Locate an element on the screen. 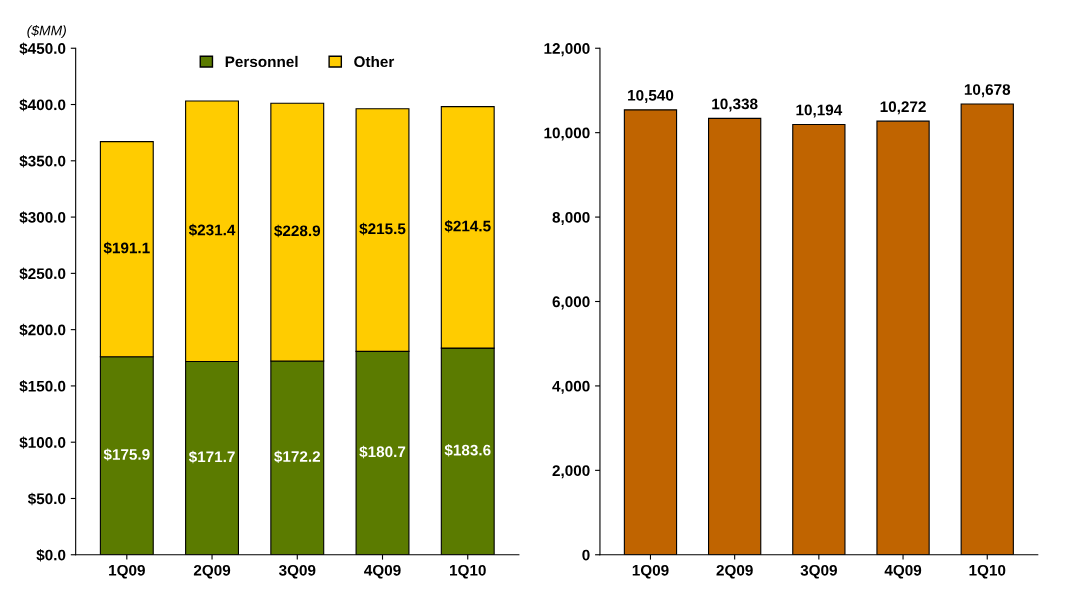  y-tick-label: $450.0 is located at coordinates (42, 48).